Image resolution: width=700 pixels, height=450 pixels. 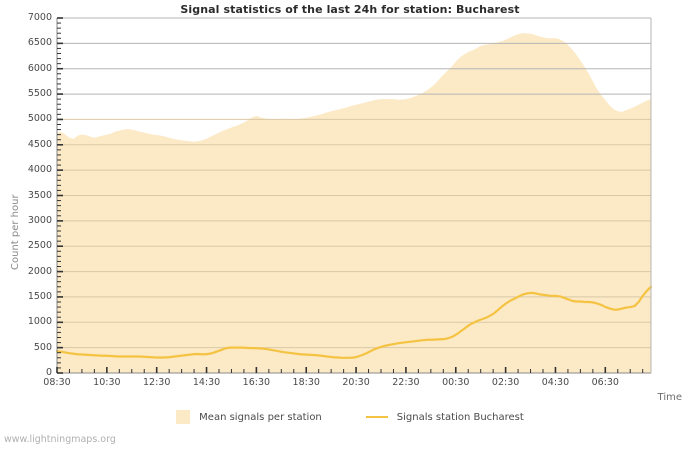 I want to click on legend-item-station-signals: Signals station Bucharest, so click(x=444, y=417).